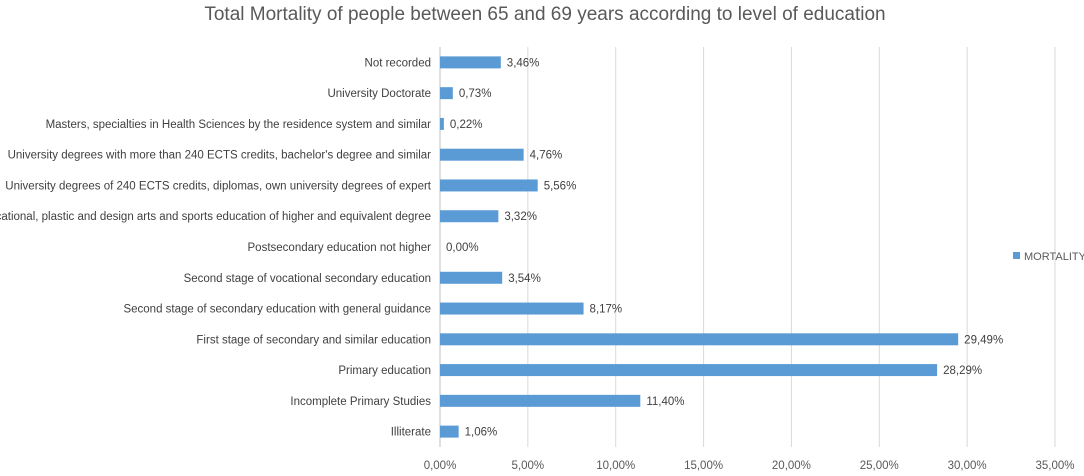  Describe the element at coordinates (967, 466) in the screenshot. I see `x-tick-label: 30,00%` at that location.